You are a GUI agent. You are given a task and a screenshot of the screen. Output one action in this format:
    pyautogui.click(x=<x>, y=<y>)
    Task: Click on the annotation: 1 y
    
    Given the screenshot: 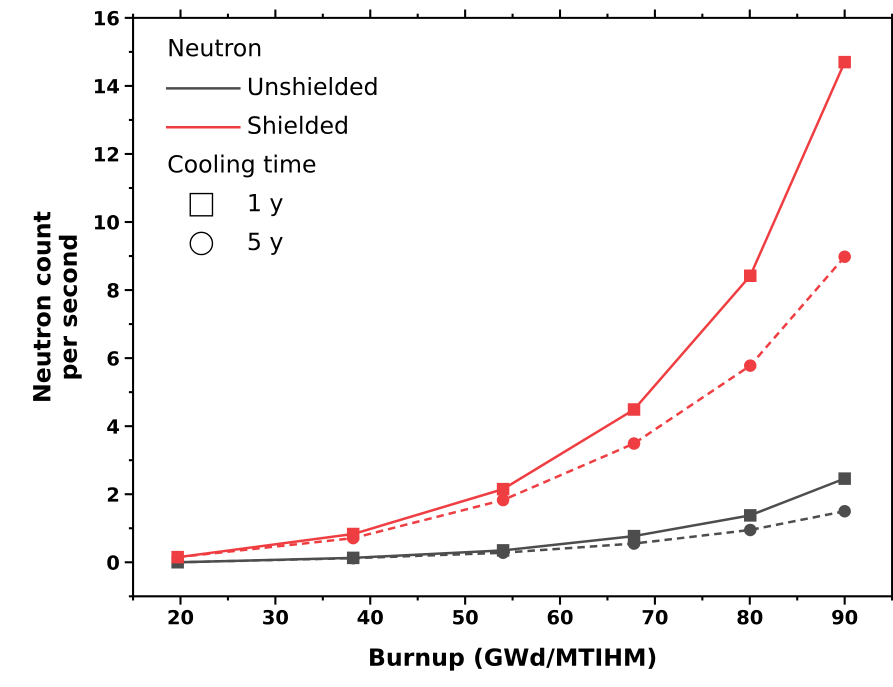 What is the action you would take?
    pyautogui.click(x=266, y=205)
    